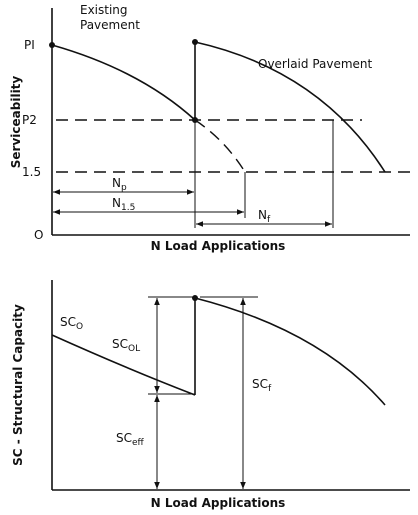  What do you see at coordinates (31, 172) in the screenshot?
I see `level-label: 1.5` at bounding box center [31, 172].